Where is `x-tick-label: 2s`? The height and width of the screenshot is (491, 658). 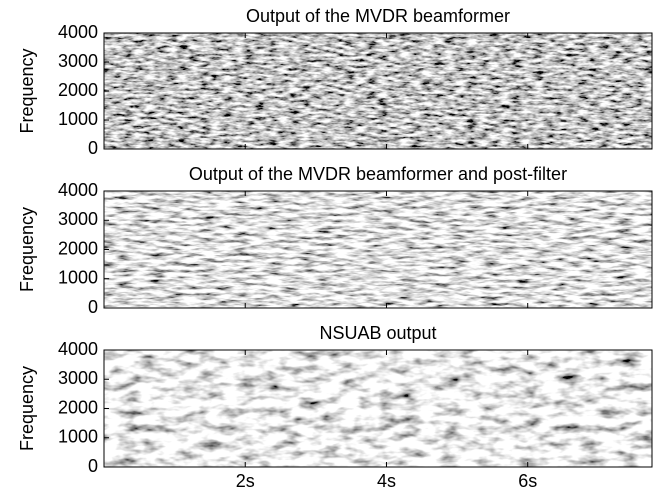
x-tick-label: 2s is located at coordinates (245, 481).